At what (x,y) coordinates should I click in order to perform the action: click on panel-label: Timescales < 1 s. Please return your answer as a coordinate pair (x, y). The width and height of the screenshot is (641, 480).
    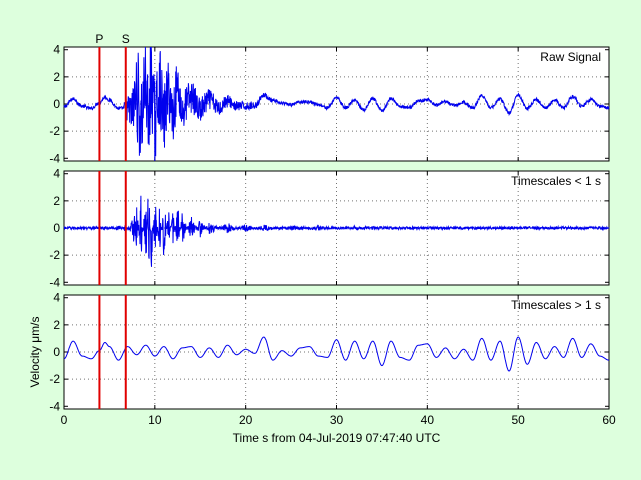
    Looking at the image, I should click on (556, 181).